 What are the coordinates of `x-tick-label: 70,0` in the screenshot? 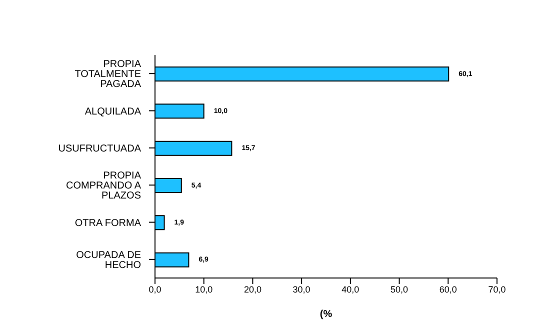 It's located at (497, 289).